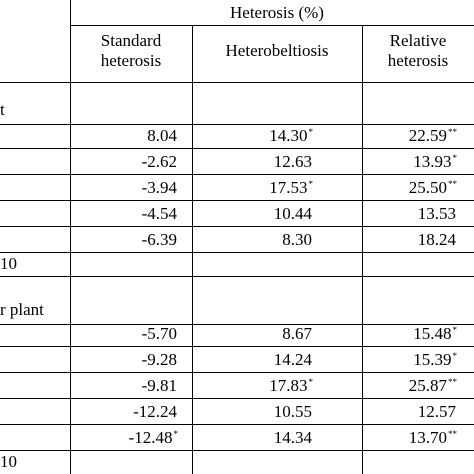  I want to click on table-row: -3.94 17.53* 25.50**, so click(237, 188).